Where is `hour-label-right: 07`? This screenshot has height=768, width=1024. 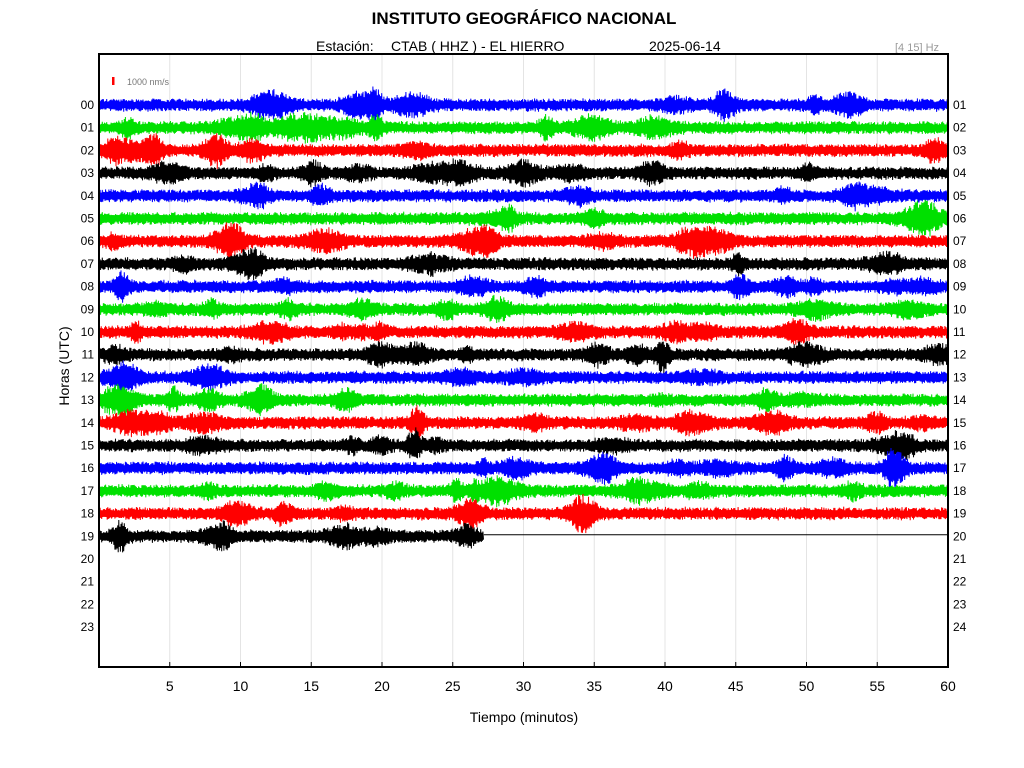 hour-label-right: 07 is located at coordinates (960, 241).